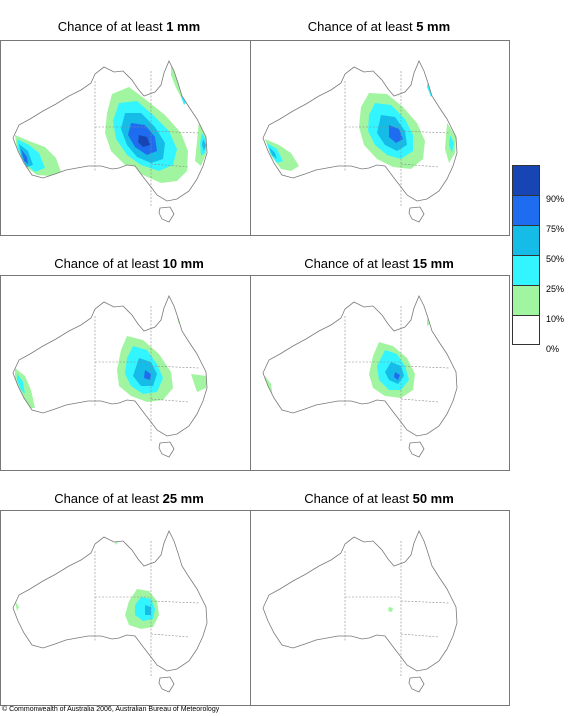 The image size is (570, 716). Describe the element at coordinates (183, 498) in the screenshot. I see `panel-title-amount: 25 mm` at that location.